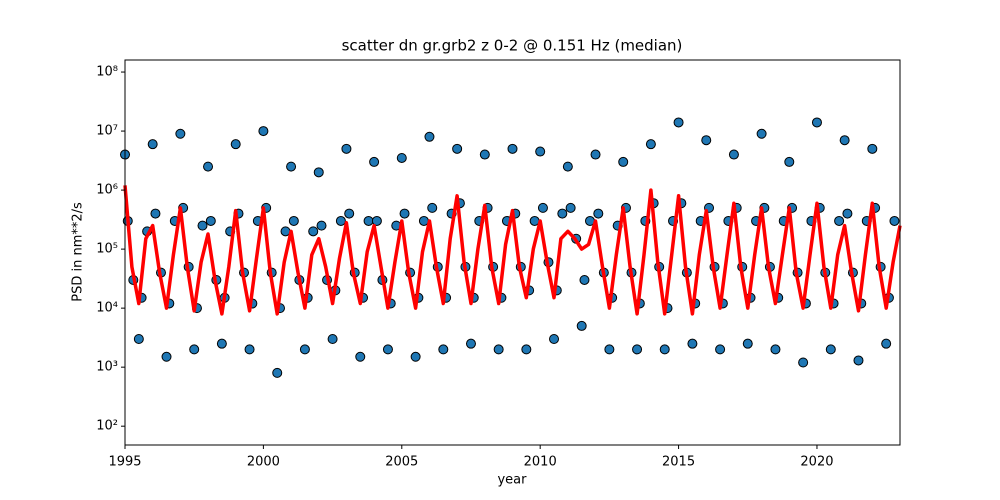  I want to click on x-tick-label: 2020, so click(816, 462).